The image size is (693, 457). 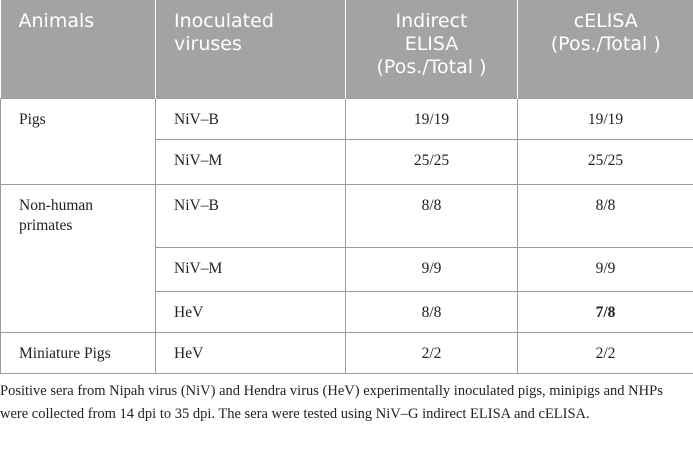 What do you see at coordinates (78, 353) in the screenshot?
I see `animal-cell: Miniature Pigs` at bounding box center [78, 353].